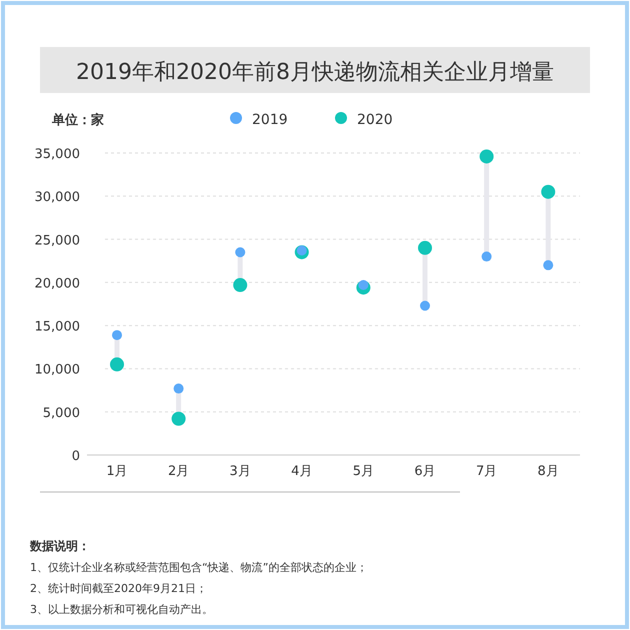 The image size is (630, 630). I want to click on y-tick-label: 30,000, so click(57, 198).